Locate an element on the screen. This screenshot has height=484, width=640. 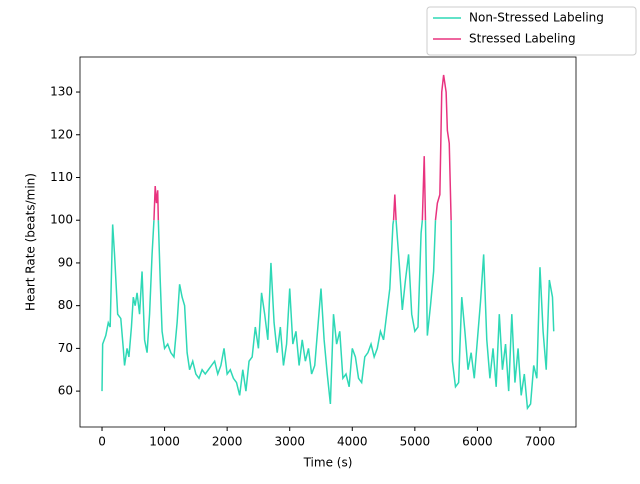
x-tick-label: 2000 is located at coordinates (227, 442).